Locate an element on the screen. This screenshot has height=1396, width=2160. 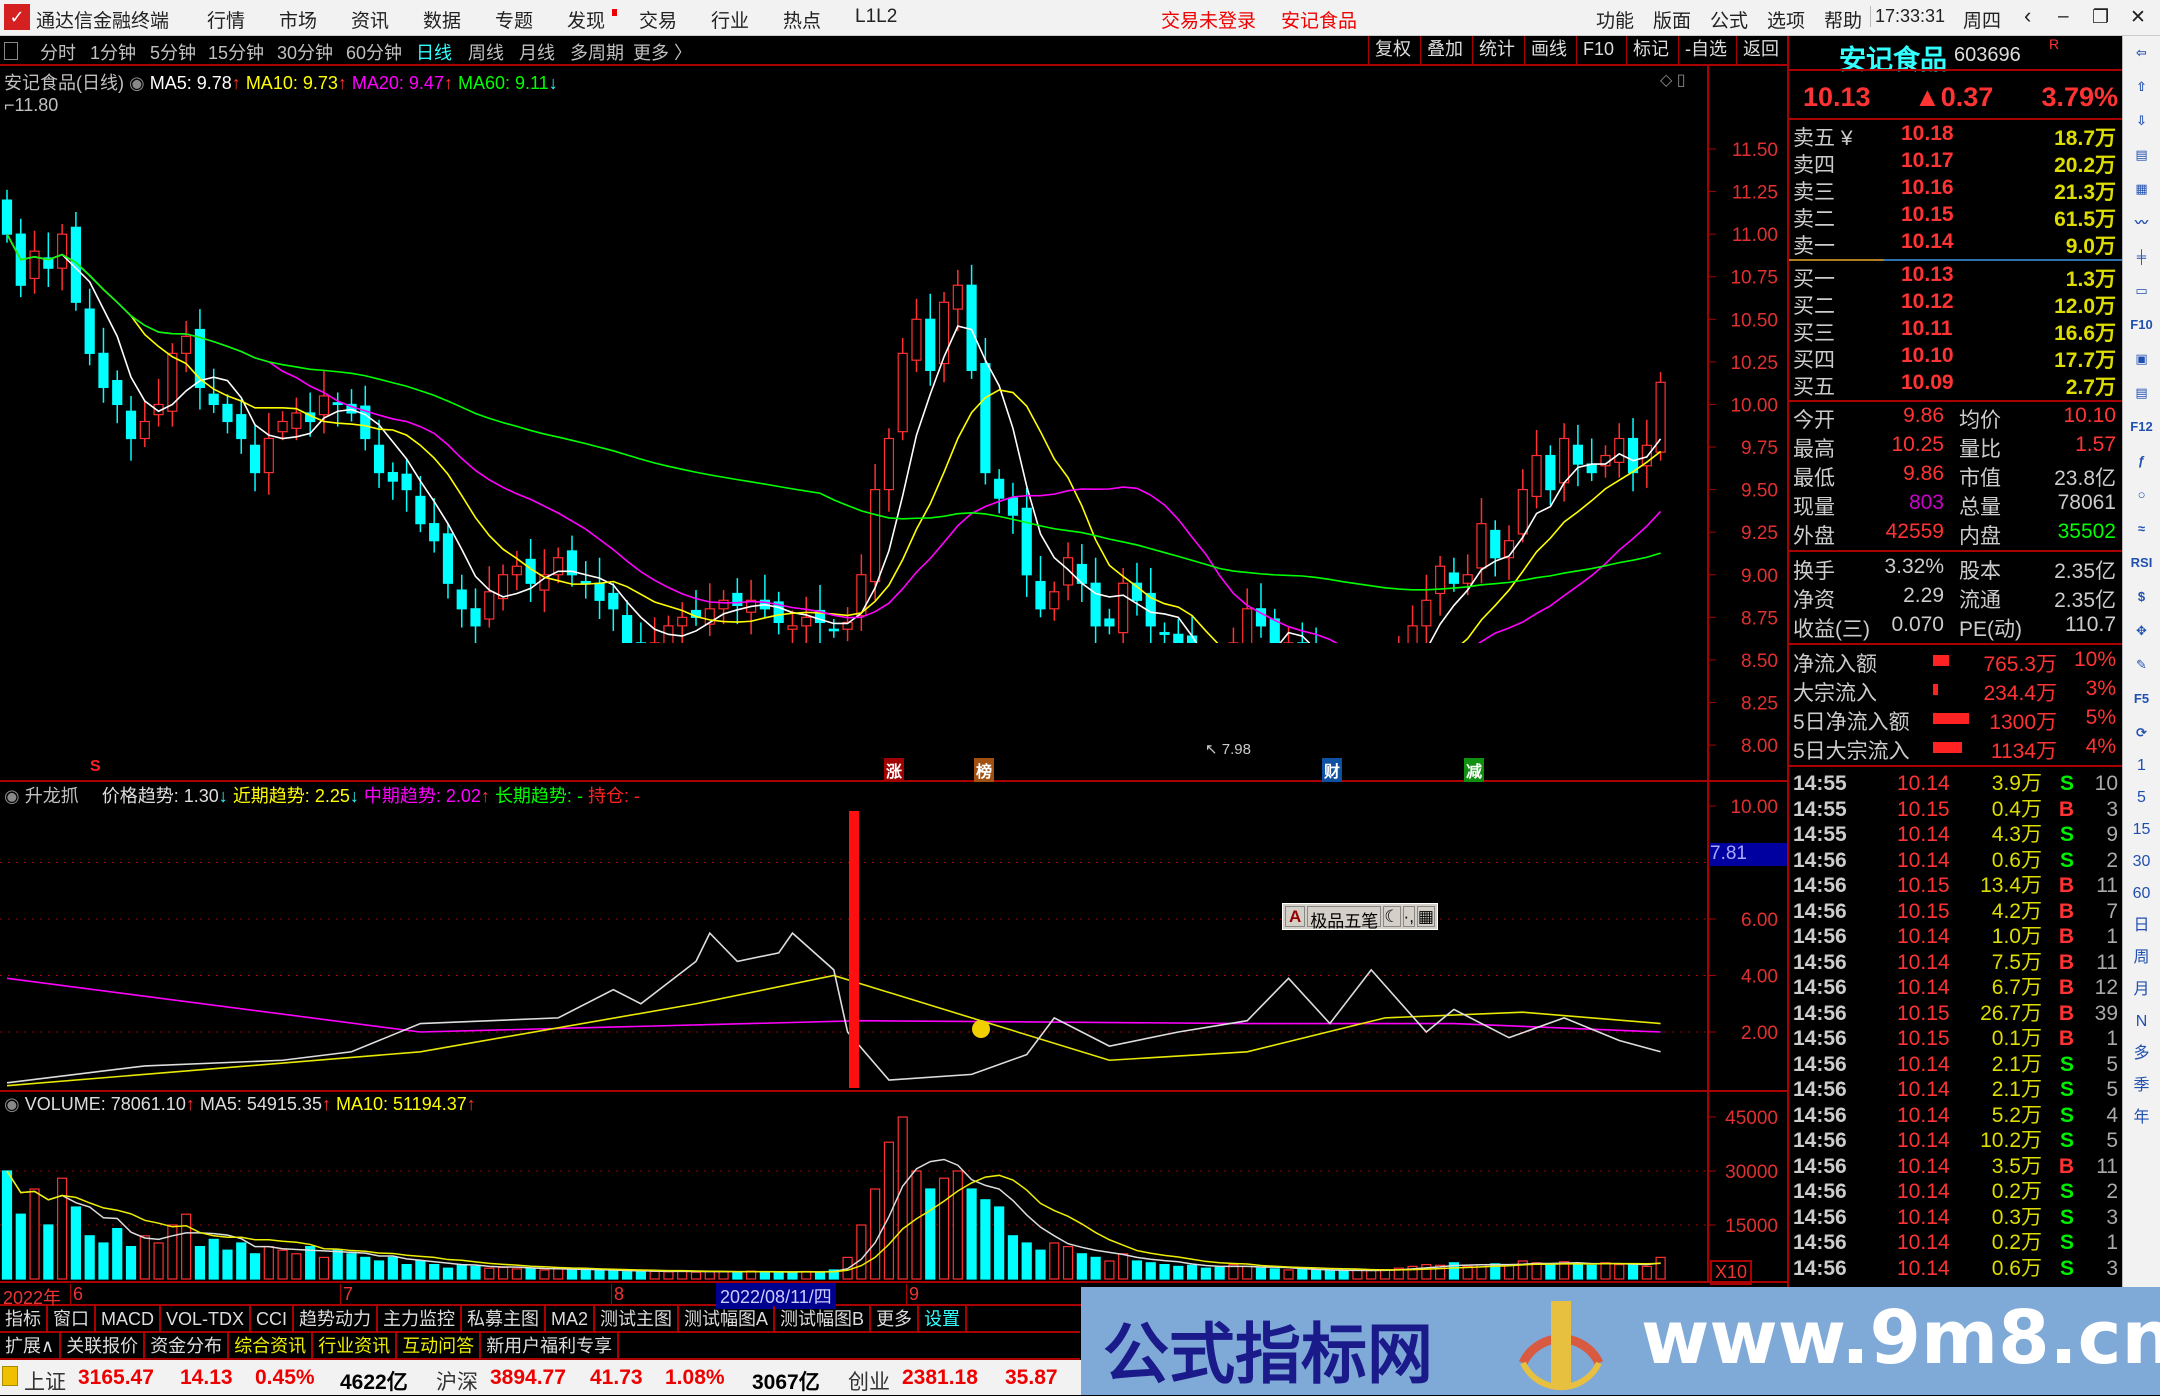
move-icon: ✥ is located at coordinates (2141, 630).